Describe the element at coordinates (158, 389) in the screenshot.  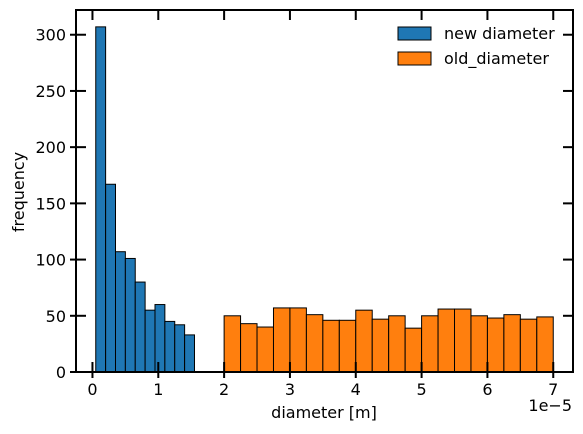
I see `x-tick-label-1: 1` at that location.